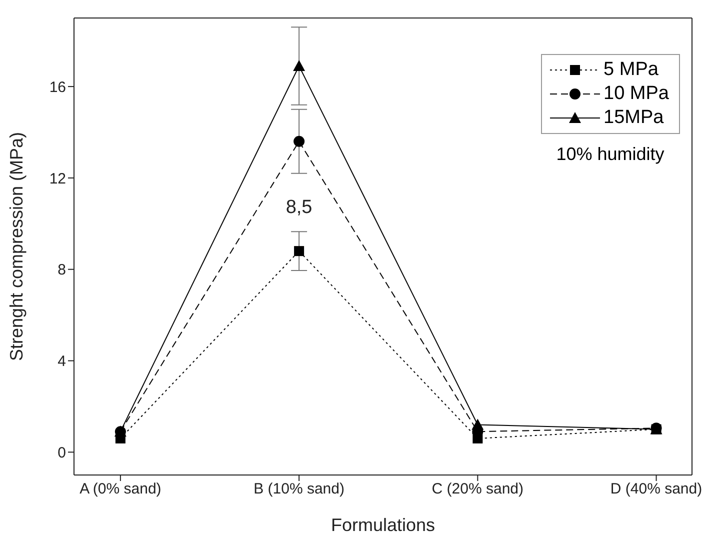  What do you see at coordinates (383, 525) in the screenshot?
I see `x-axis-title: Formulations` at bounding box center [383, 525].